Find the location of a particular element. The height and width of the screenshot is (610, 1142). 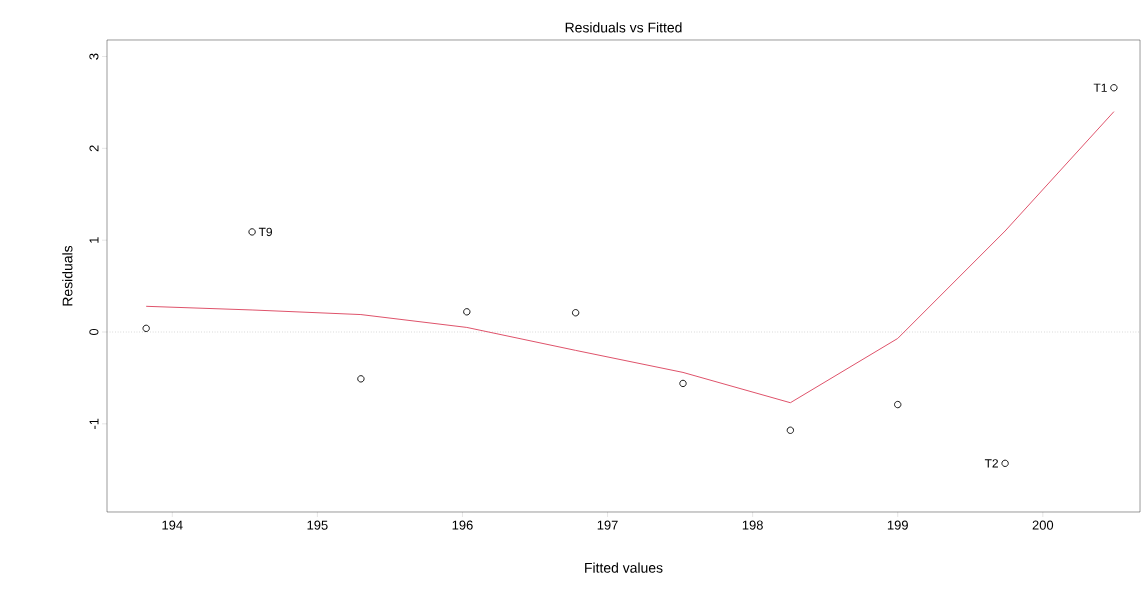

x-tick-label: 198 is located at coordinates (752, 525).